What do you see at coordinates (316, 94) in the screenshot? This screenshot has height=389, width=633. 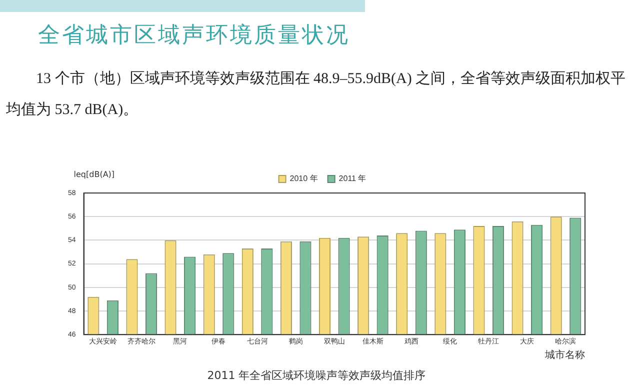 I see `chart-subtitle: 13 个市（地）区域声环境等效声级范围在 48.9–55.9dB(A) 之间，全省等效声级面积加权平均值为 53.7 dB(A)。` at bounding box center [316, 94].